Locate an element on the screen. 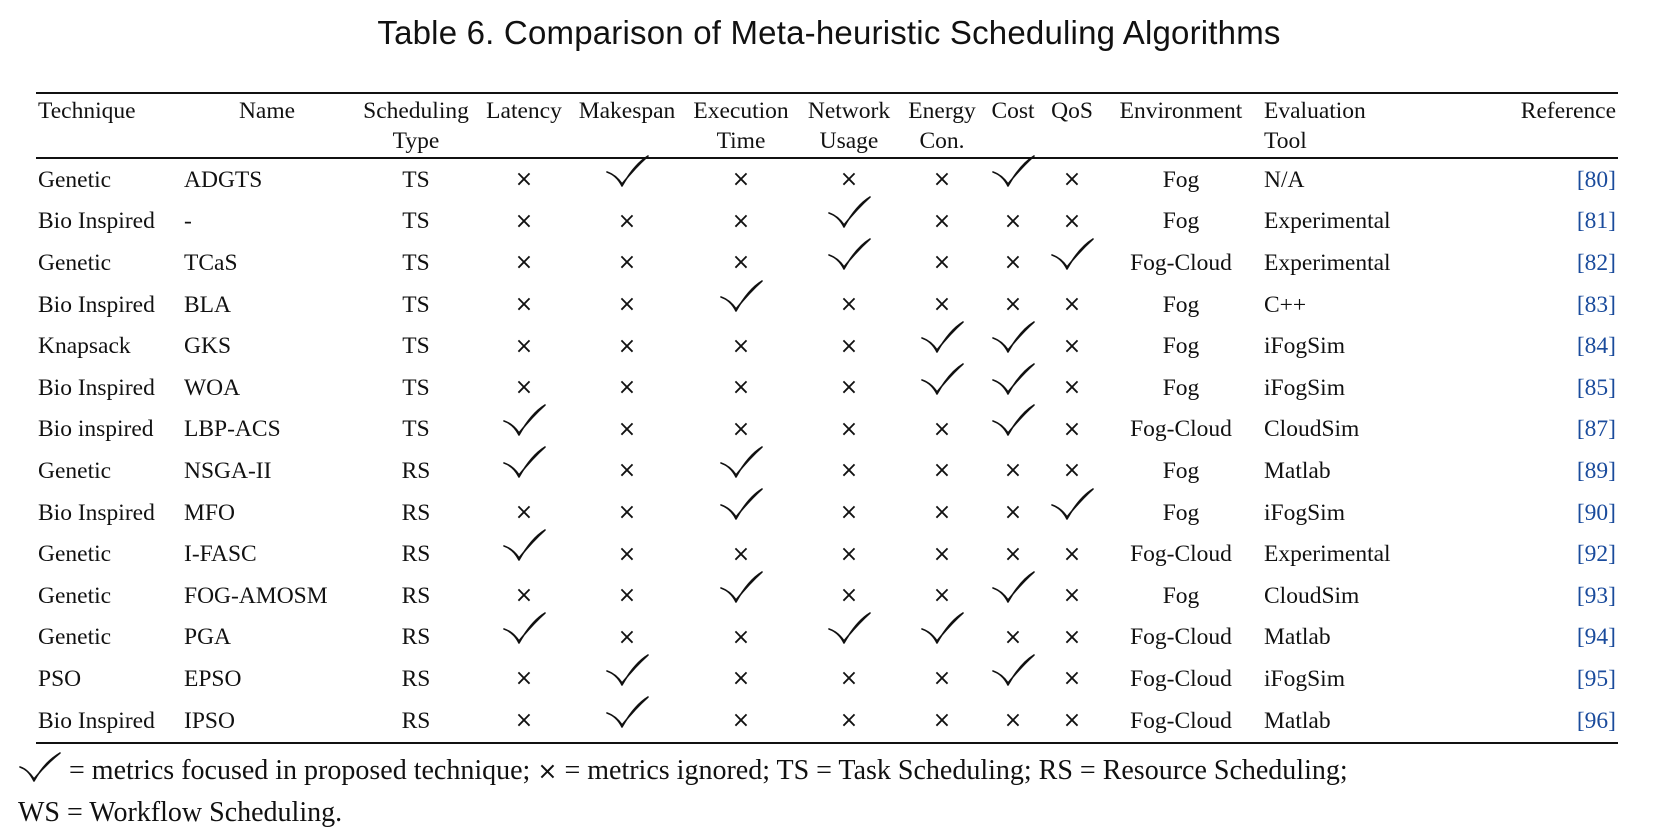  table-row: Genetic NSGA-II RS × × × × × Fog Matlab [89] is located at coordinates (827, 469).